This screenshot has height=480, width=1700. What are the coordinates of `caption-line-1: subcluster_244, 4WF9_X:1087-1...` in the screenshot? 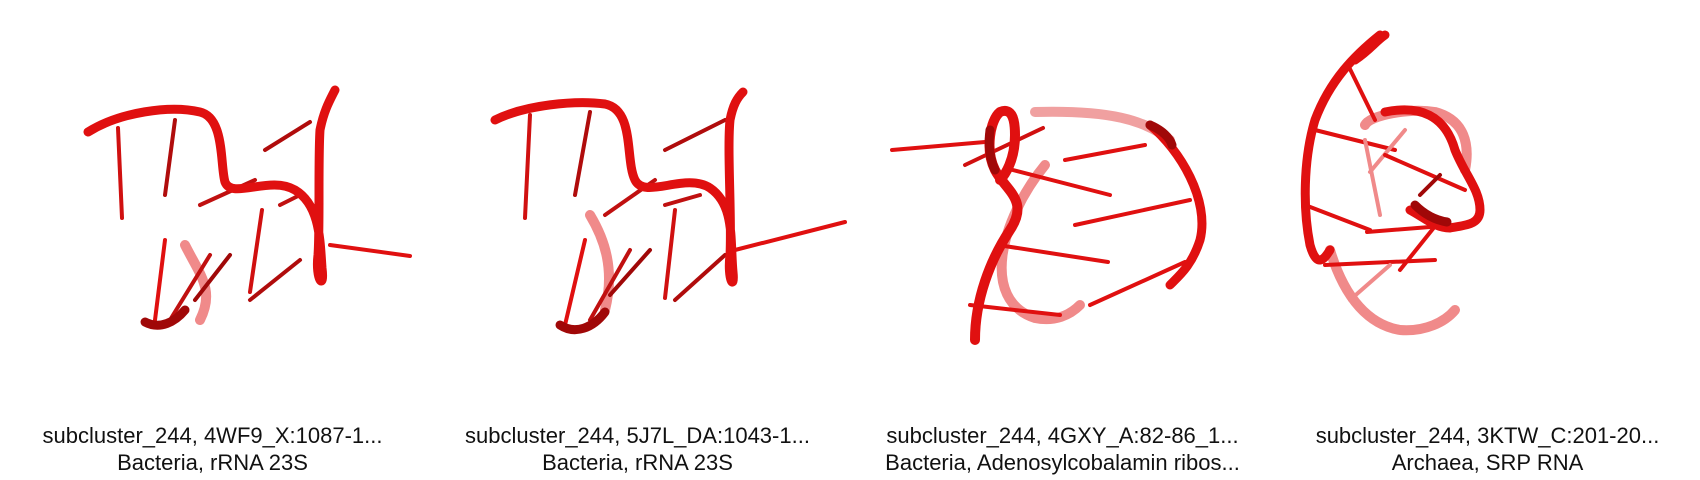 It's located at (212, 435).